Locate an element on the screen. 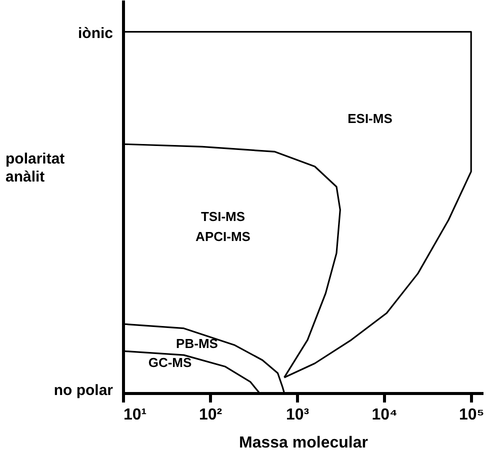 The height and width of the screenshot is (463, 493). x-tick-label: 10¹ is located at coordinates (135, 415).